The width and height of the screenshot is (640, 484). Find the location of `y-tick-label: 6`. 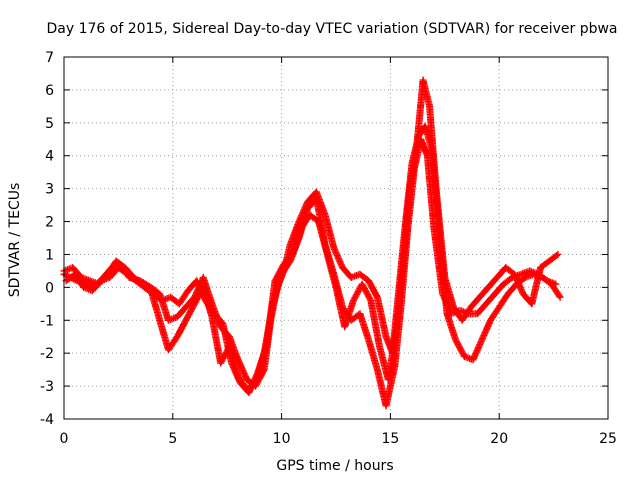

y-tick-label: 6 is located at coordinates (49, 91).